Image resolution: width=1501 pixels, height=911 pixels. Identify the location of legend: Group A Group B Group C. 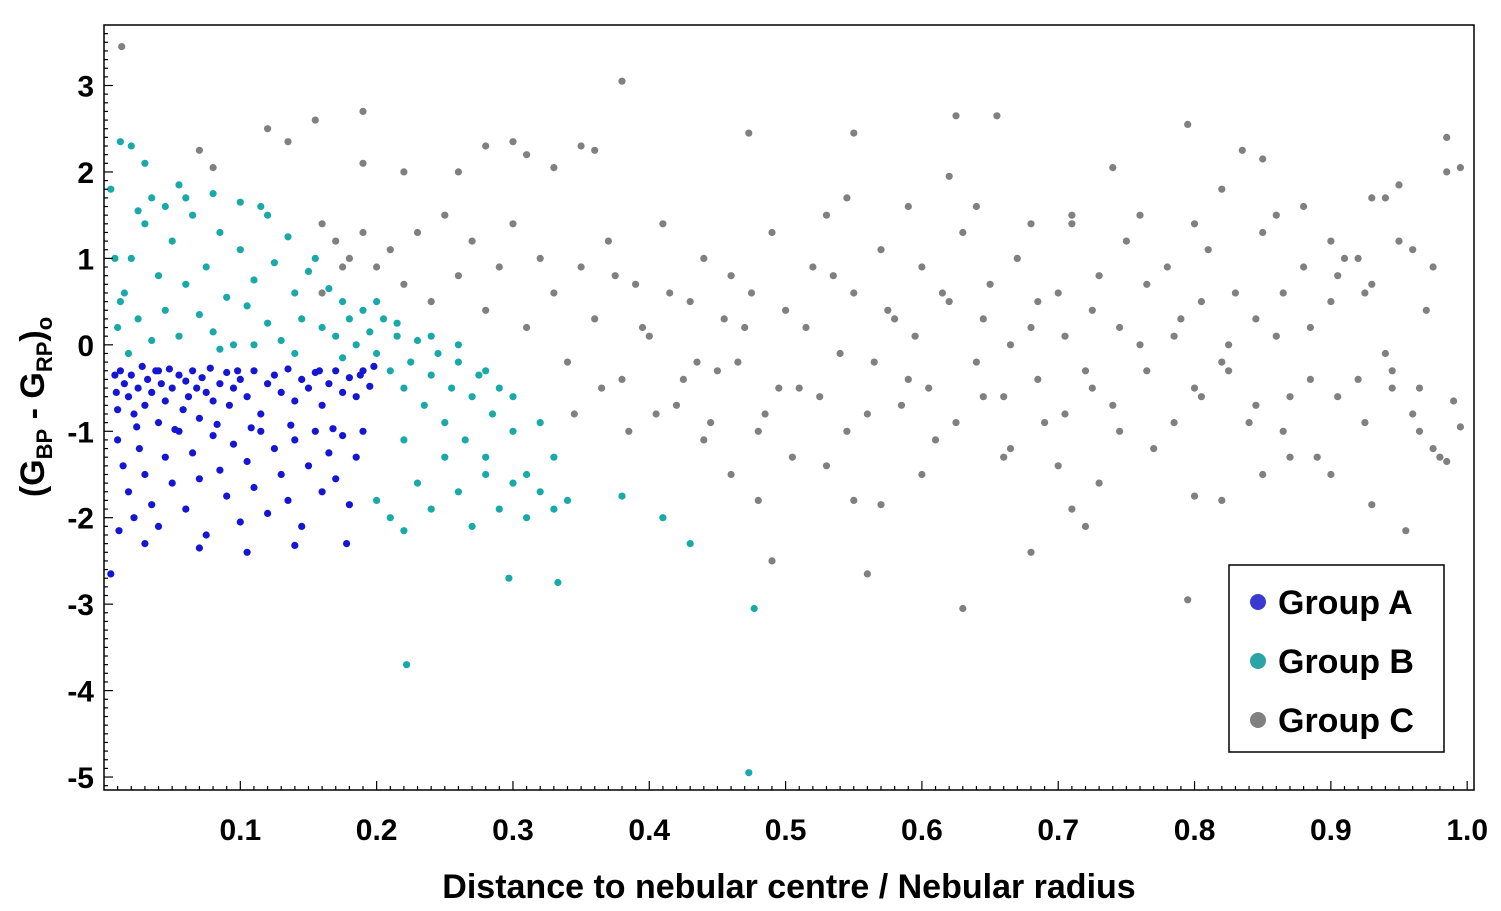
(1336, 658).